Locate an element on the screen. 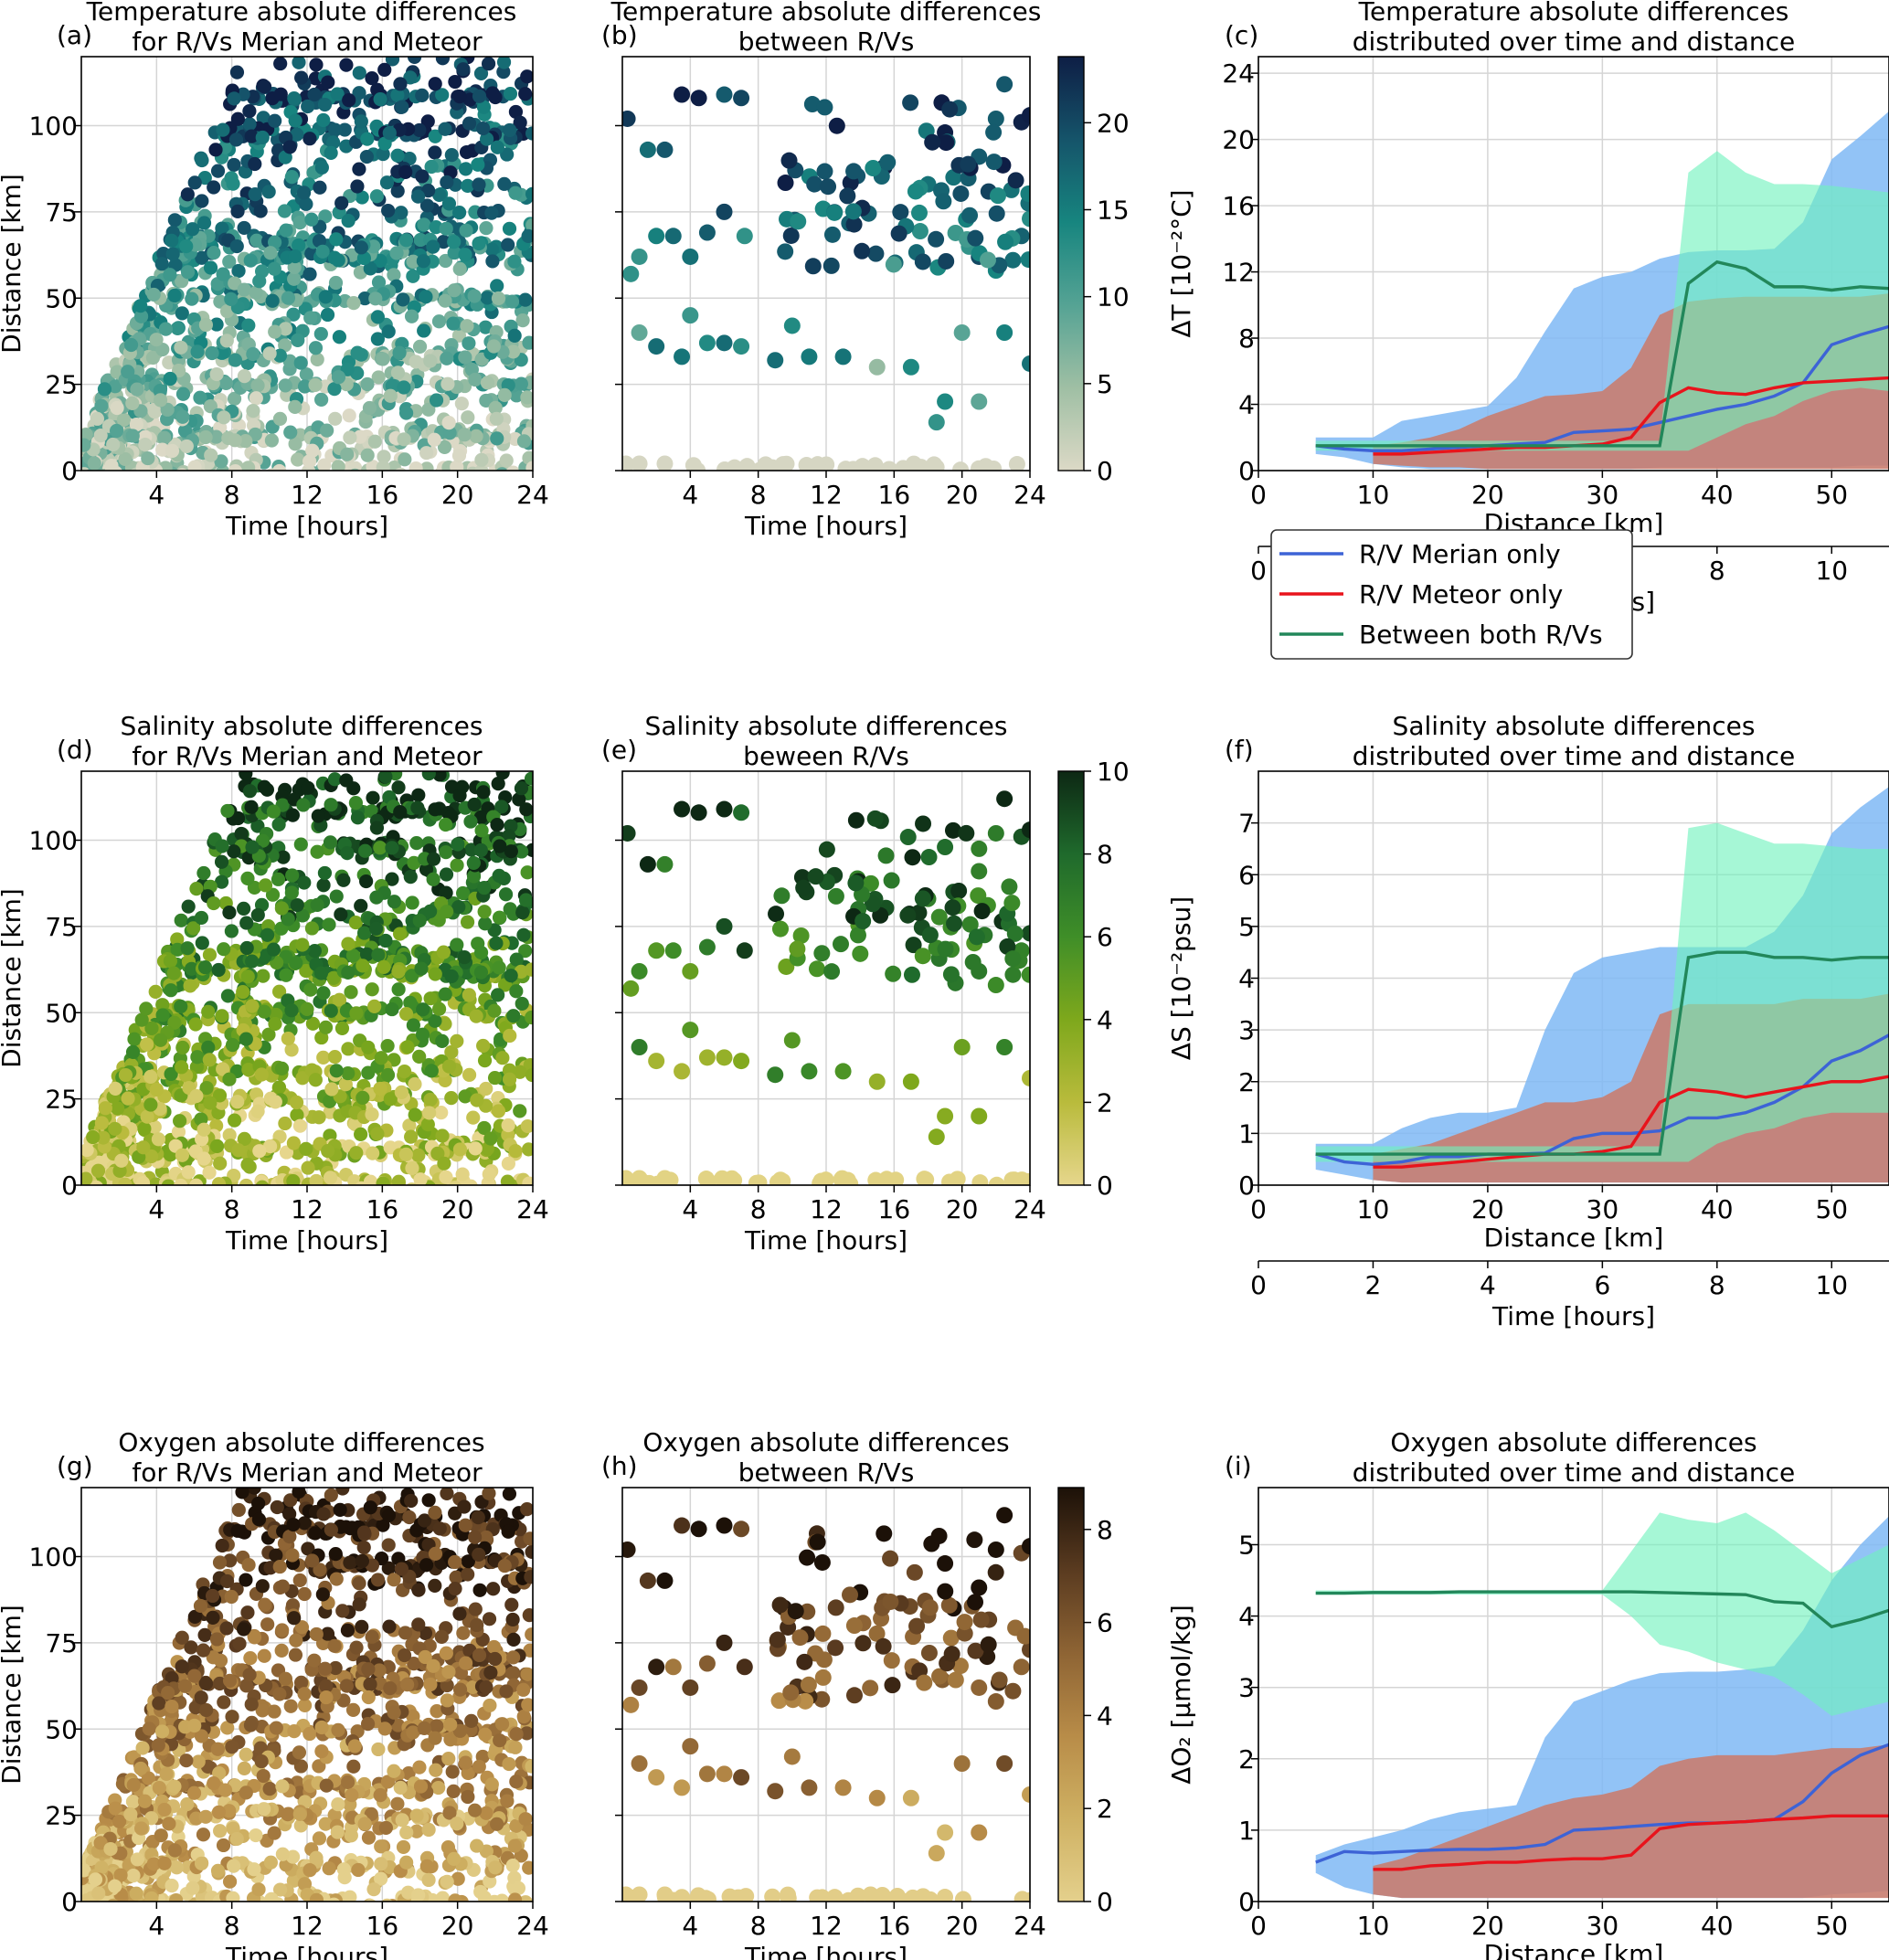  colorbar-tick-label: 8 is located at coordinates (1105, 855).